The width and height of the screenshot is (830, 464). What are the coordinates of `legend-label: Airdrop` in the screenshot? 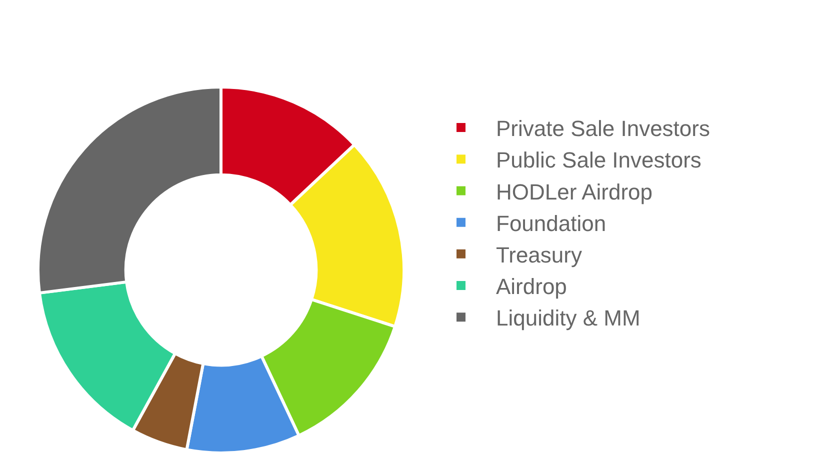 It's located at (531, 287).